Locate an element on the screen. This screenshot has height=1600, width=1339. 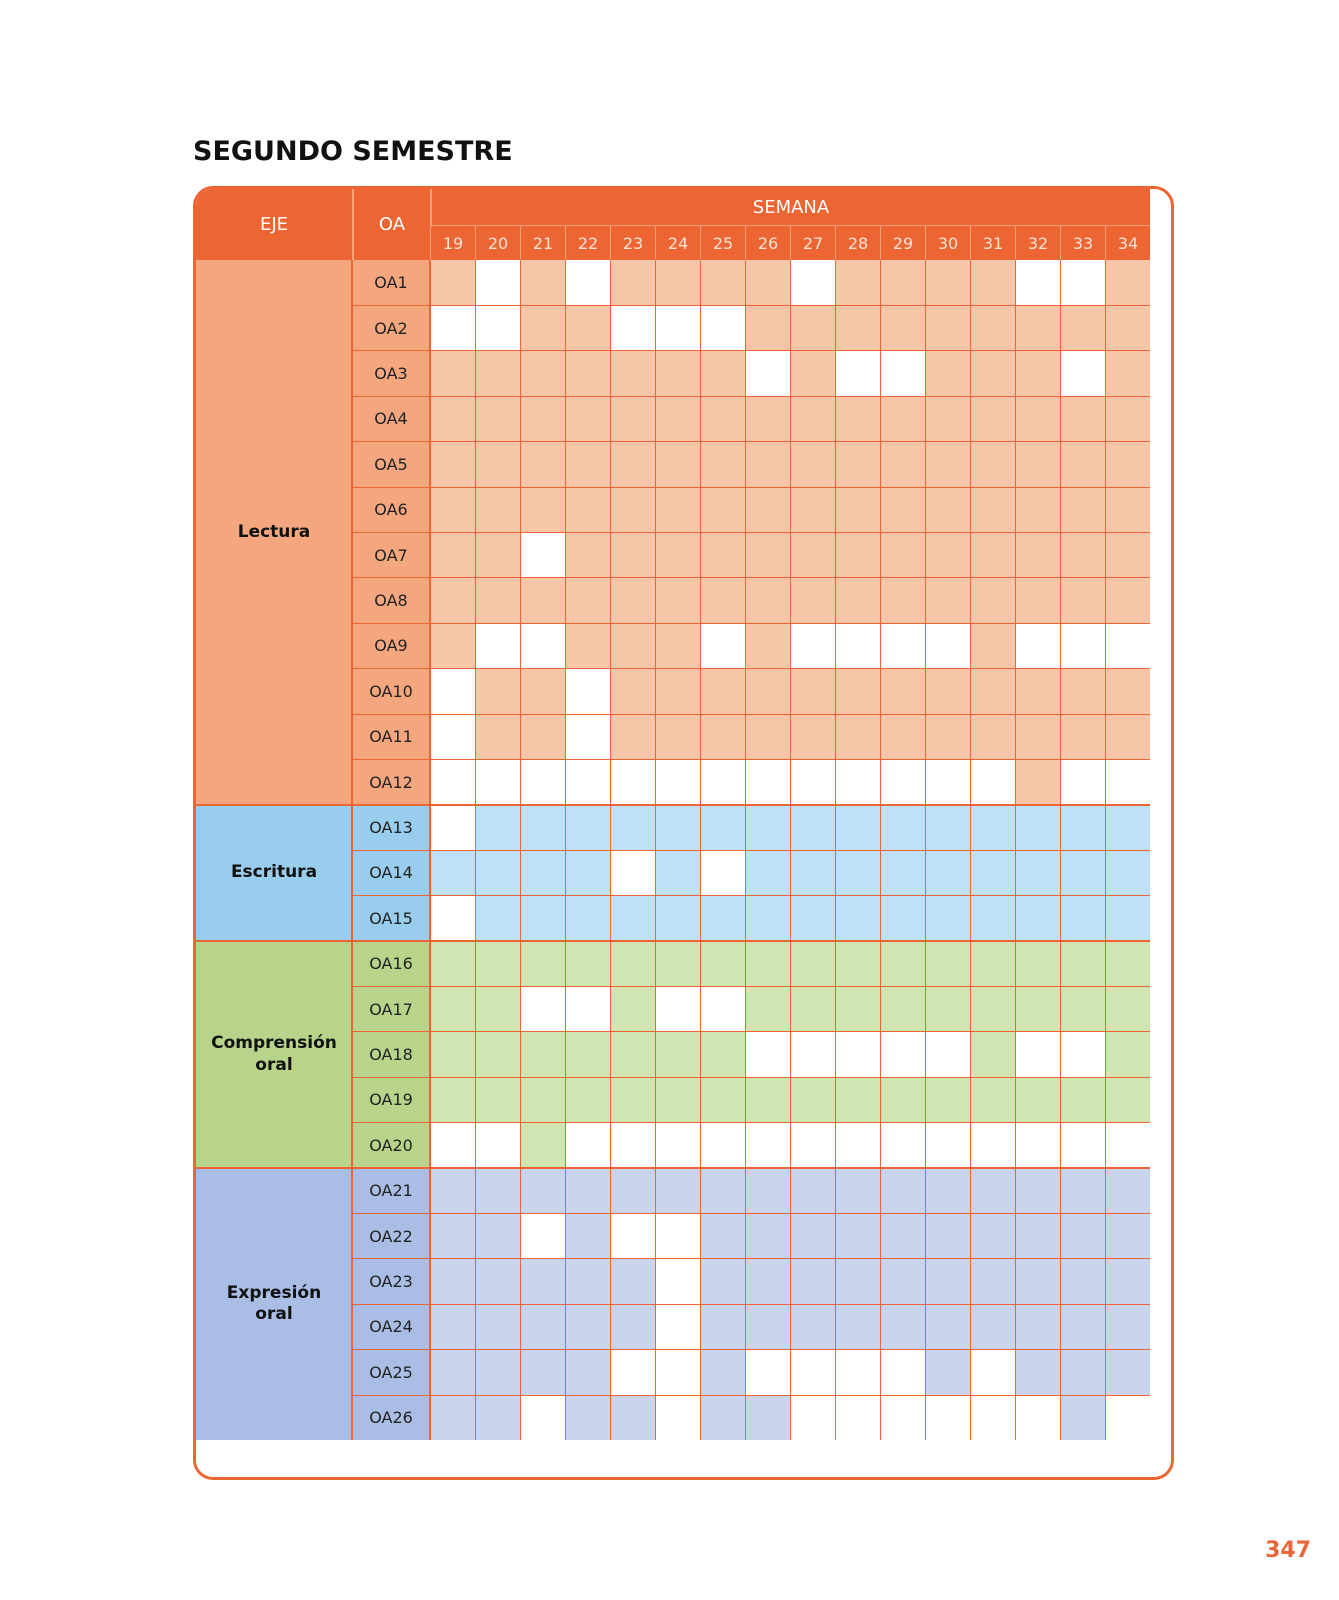
week-number: 32 is located at coordinates (1037, 242).